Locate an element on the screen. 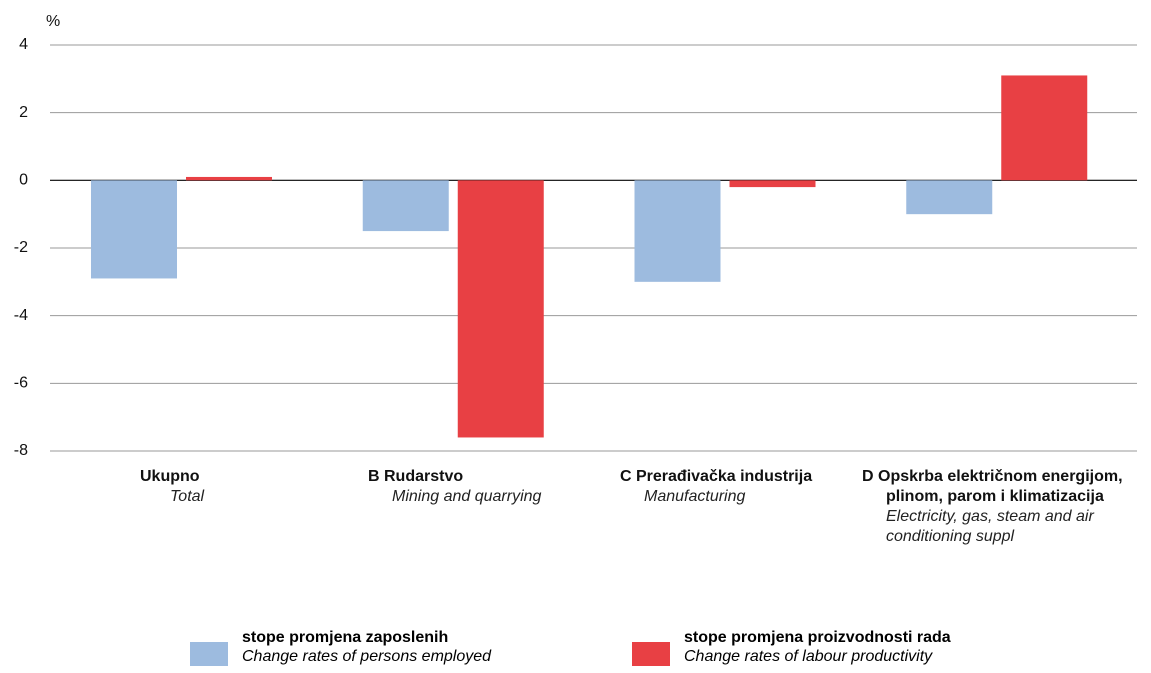 The image size is (1151, 673). legend-name: stope promjena proizvodnosti rada is located at coordinates (817, 637).